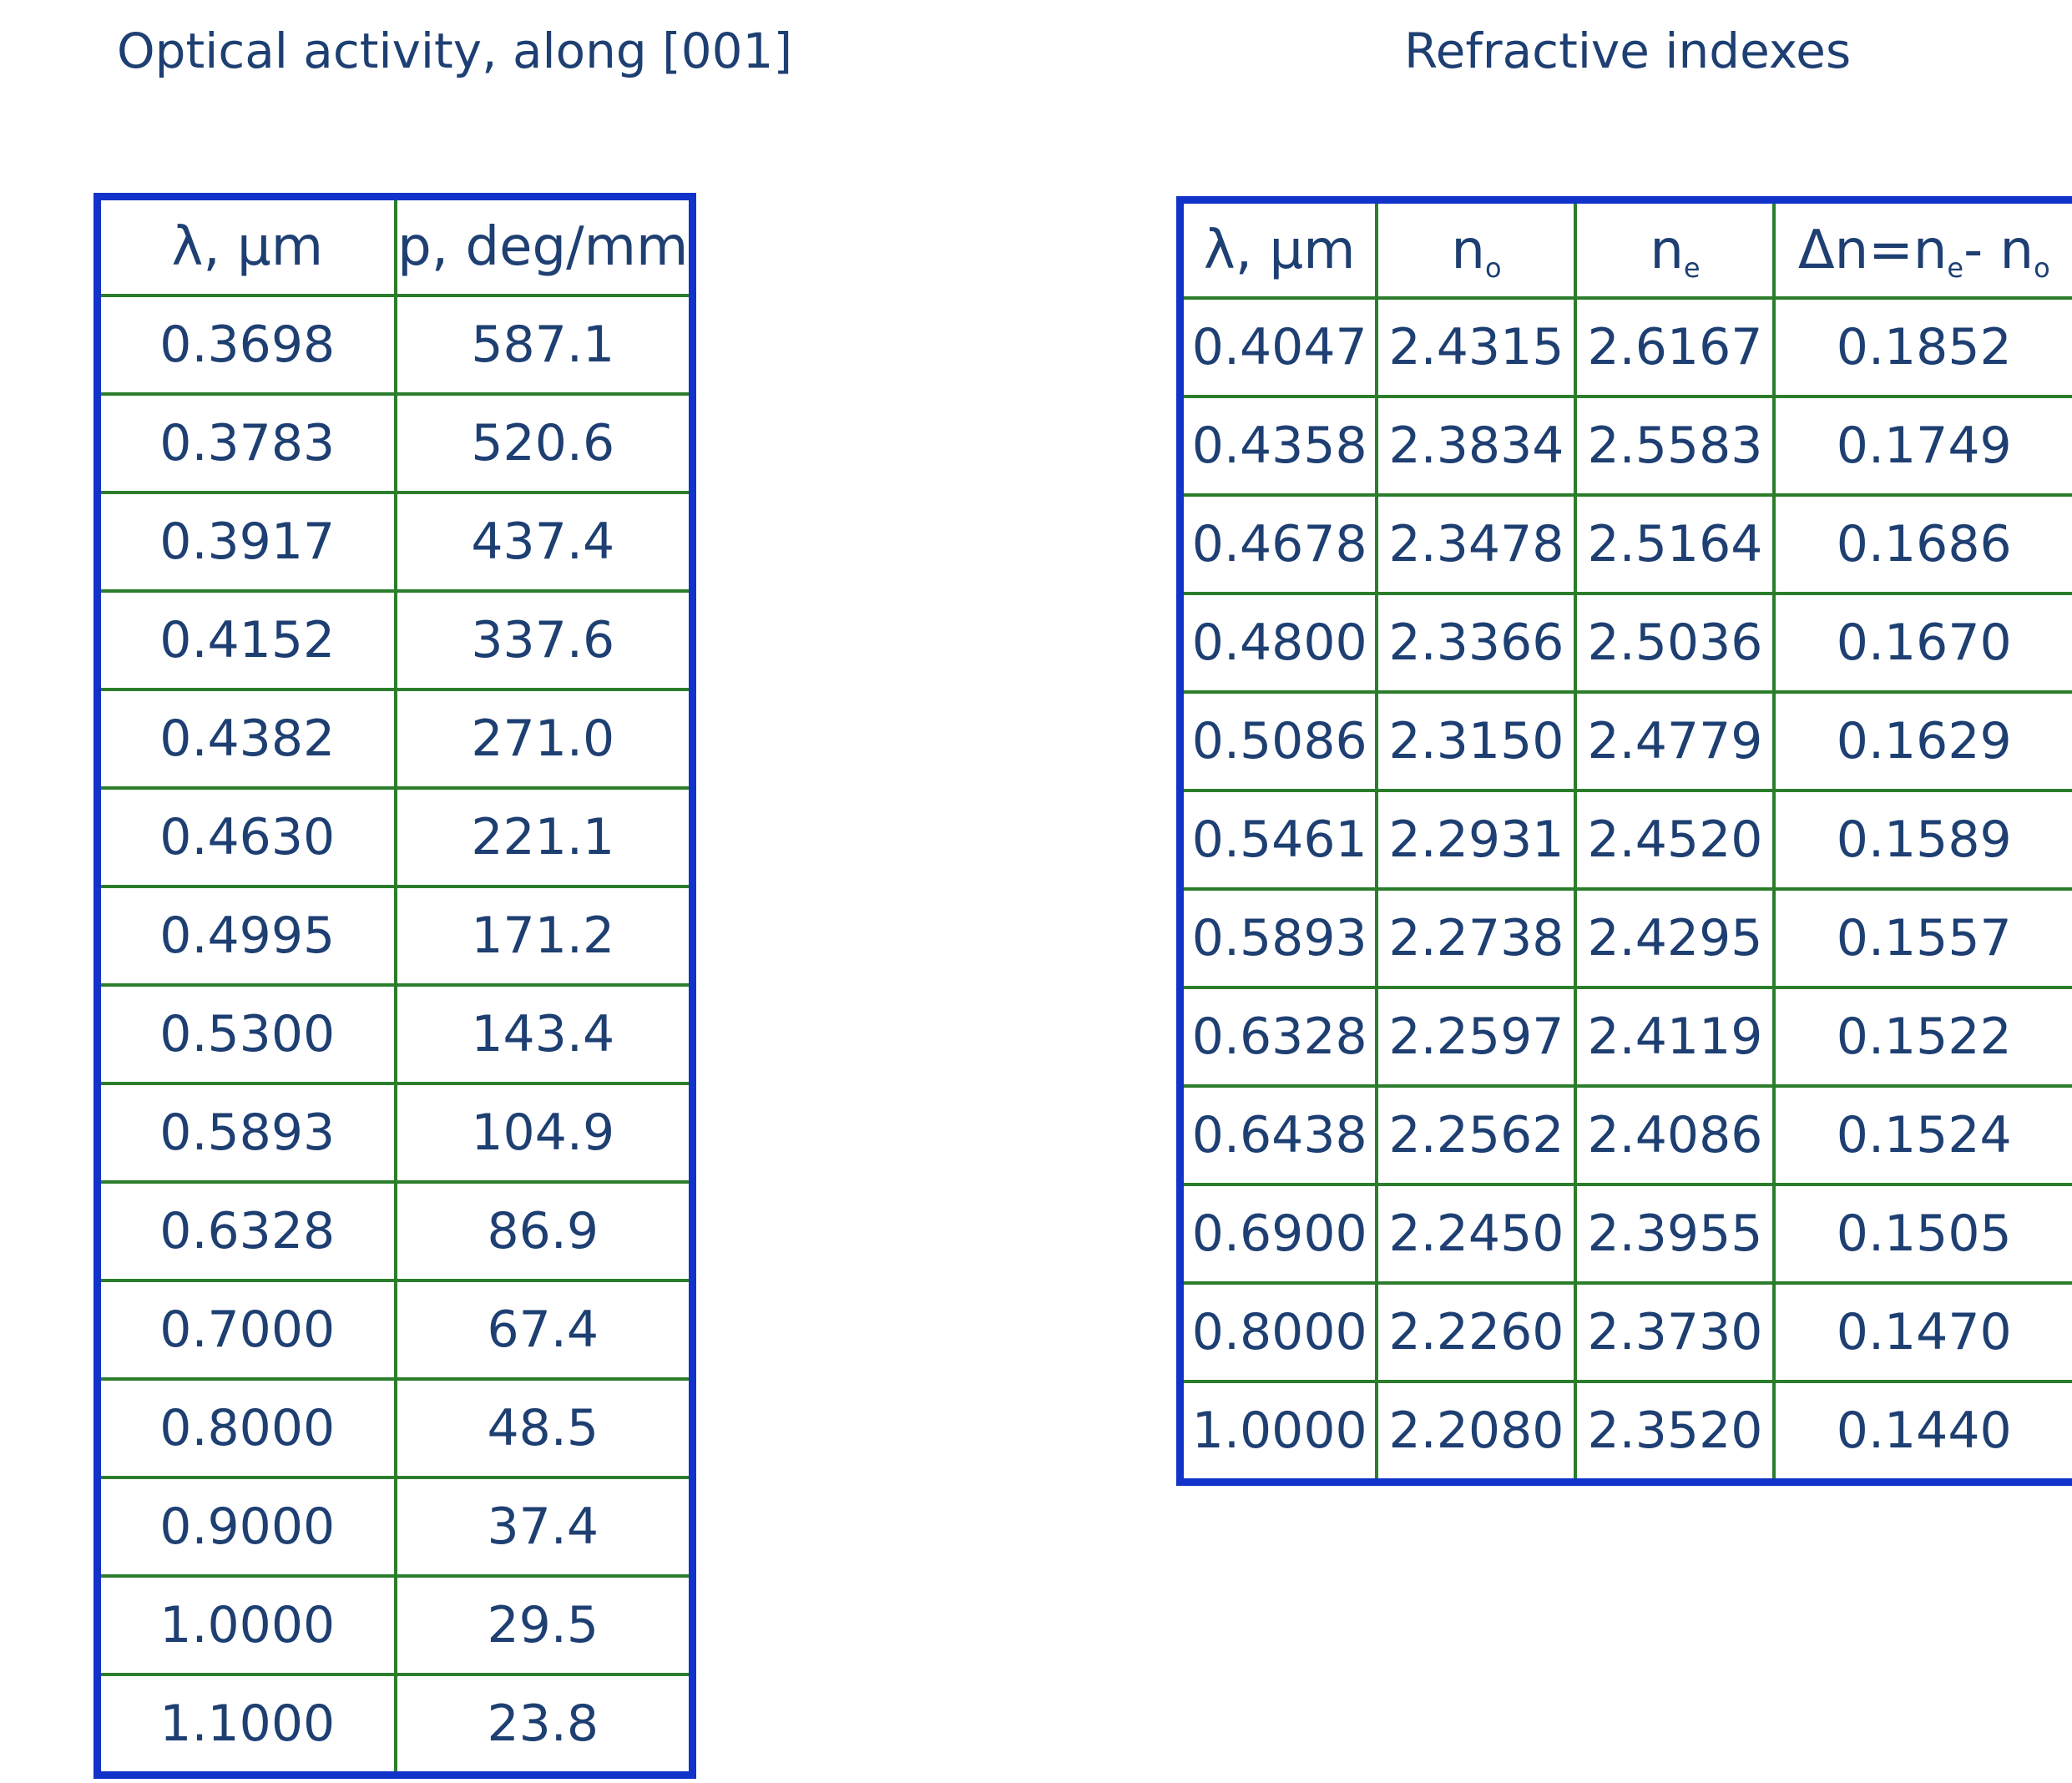 This screenshot has width=2072, height=1783. Describe the element at coordinates (543, 443) in the screenshot. I see `rotation-cell: 520.6` at that location.